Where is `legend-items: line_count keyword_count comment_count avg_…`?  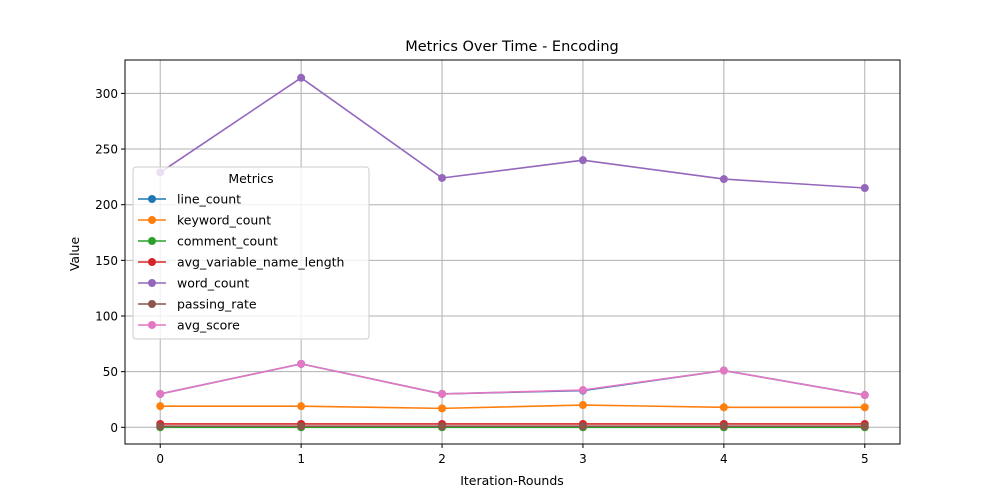
legend-items: line_count keyword_count comment_count avg_… is located at coordinates (241, 262).